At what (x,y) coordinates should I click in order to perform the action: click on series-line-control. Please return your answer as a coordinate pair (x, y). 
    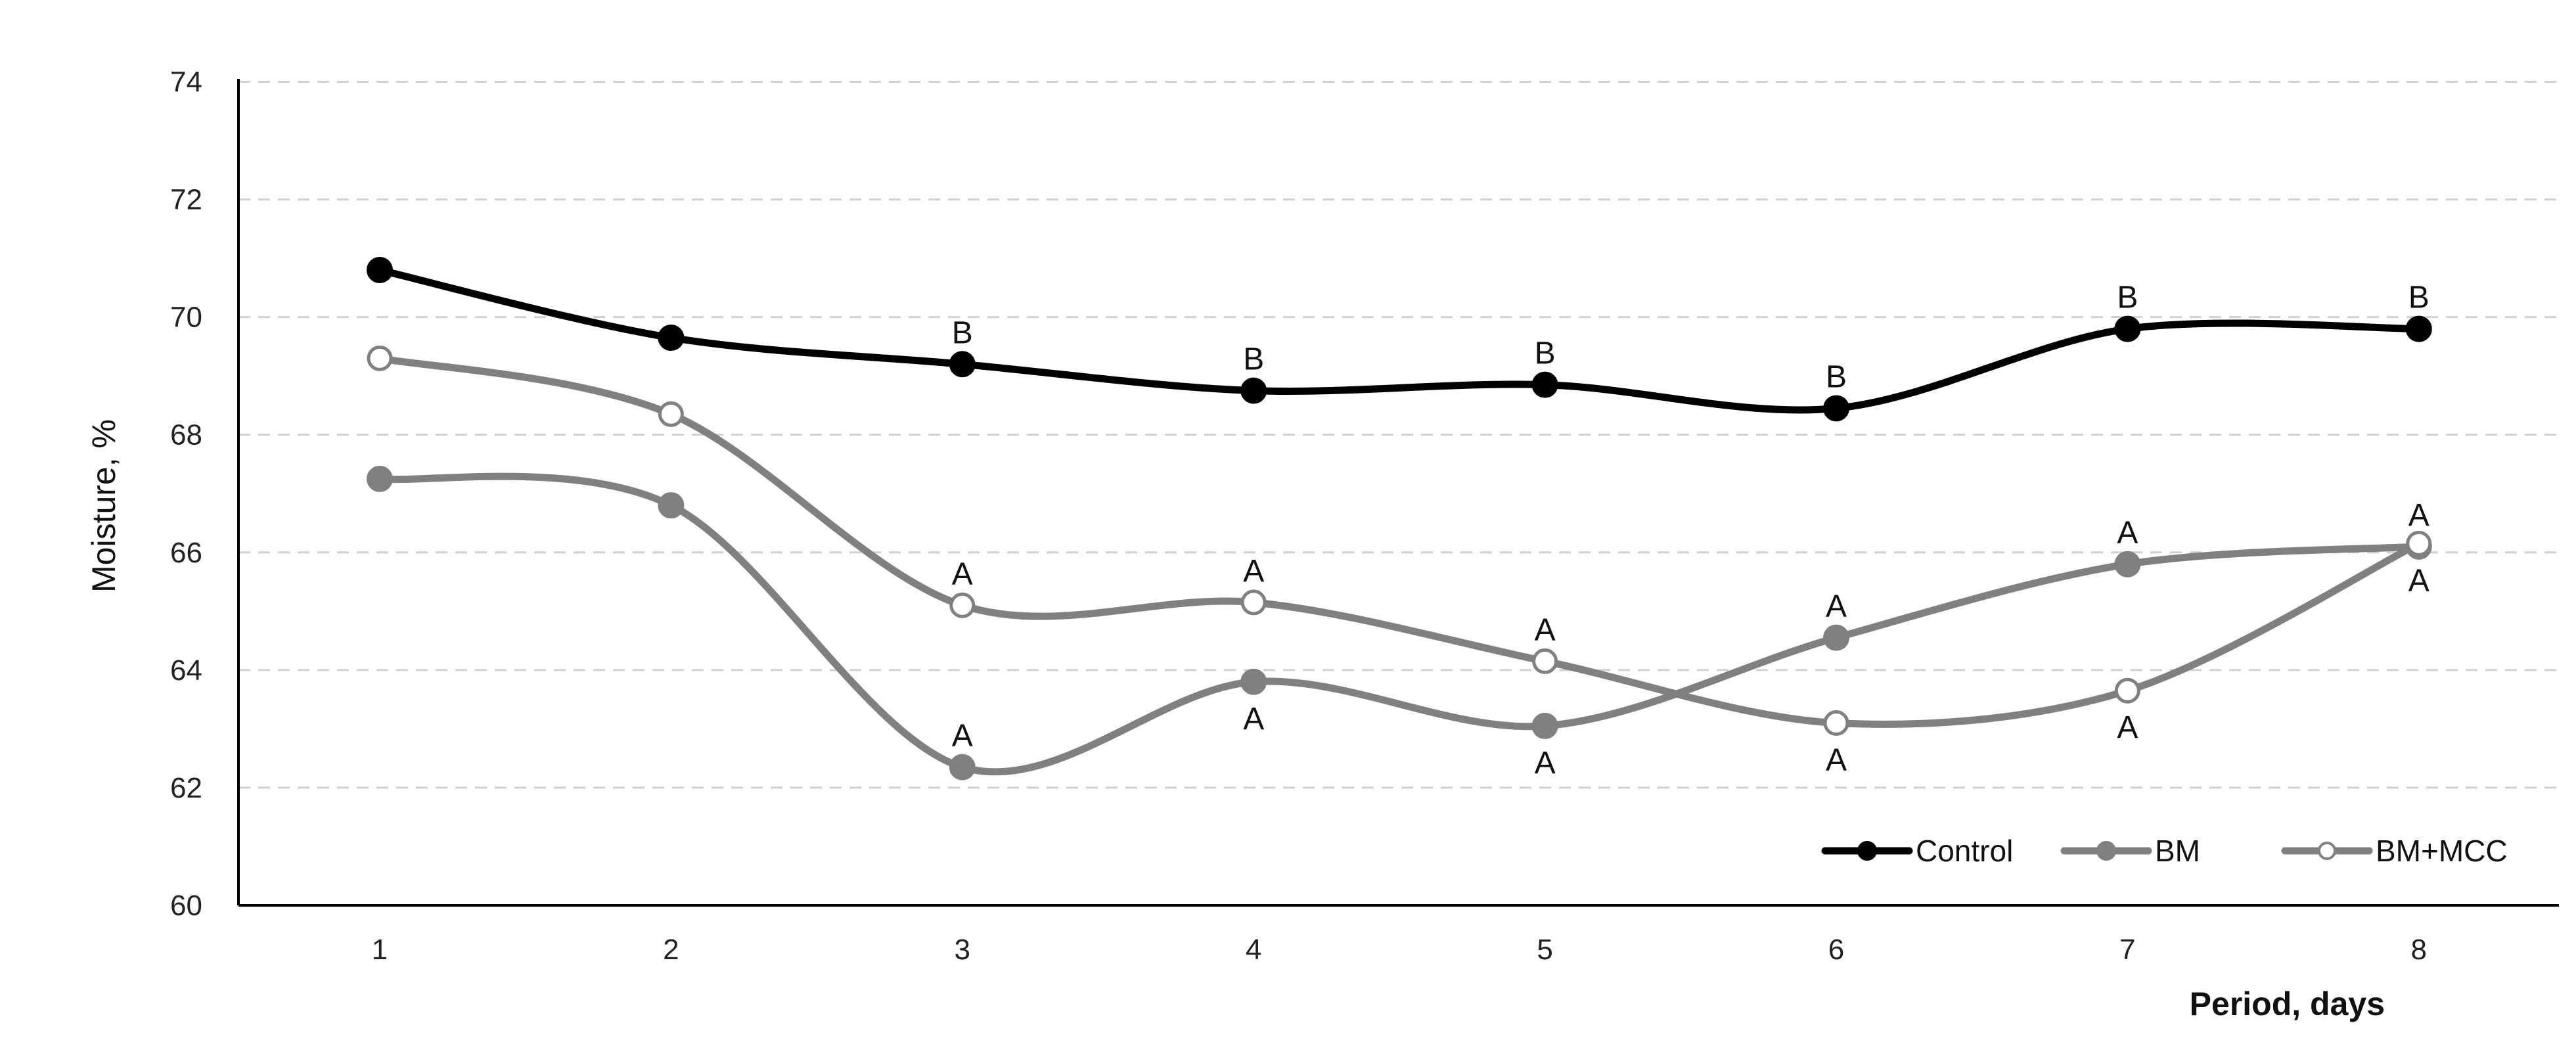
    Looking at the image, I should click on (1399, 340).